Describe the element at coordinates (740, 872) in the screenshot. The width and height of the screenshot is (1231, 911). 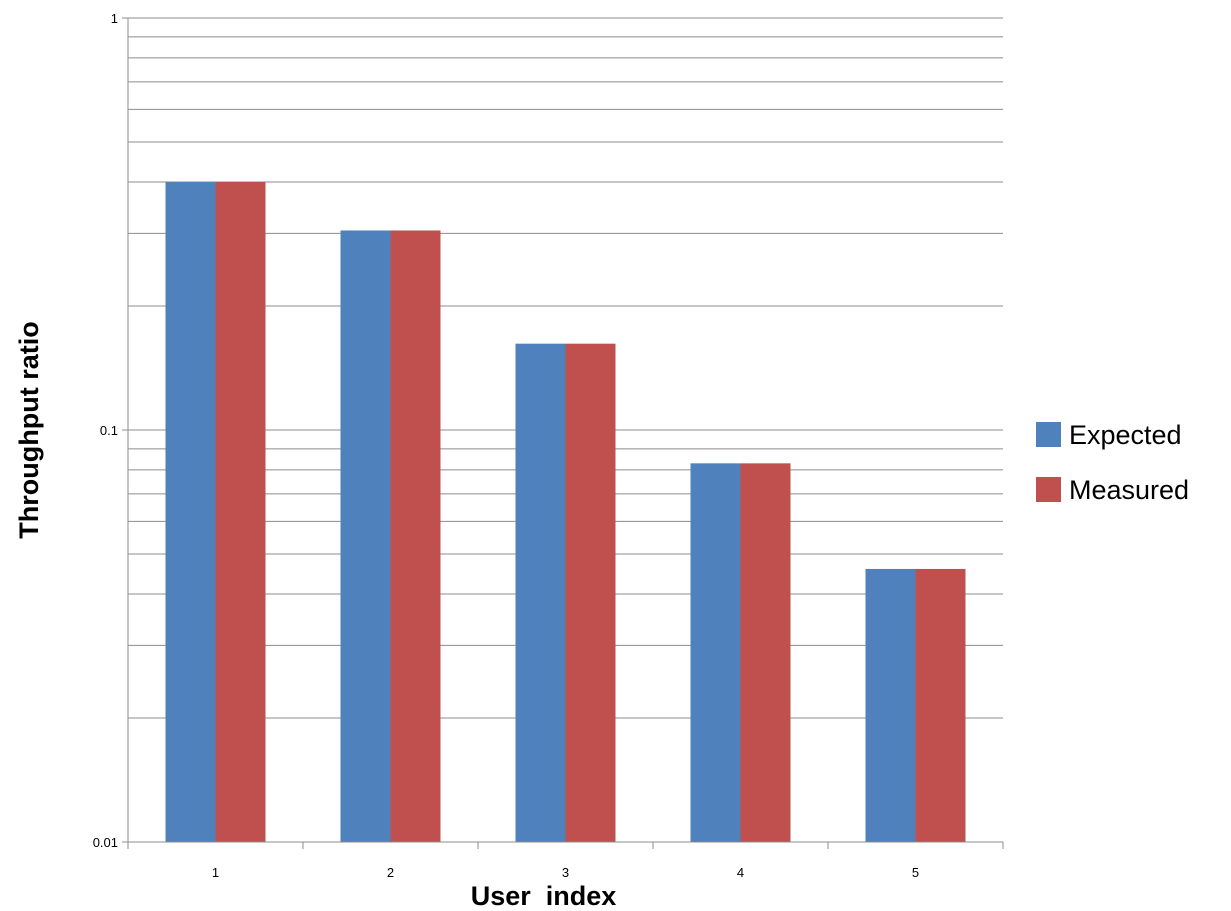
I see `x-tick-label: 4` at that location.